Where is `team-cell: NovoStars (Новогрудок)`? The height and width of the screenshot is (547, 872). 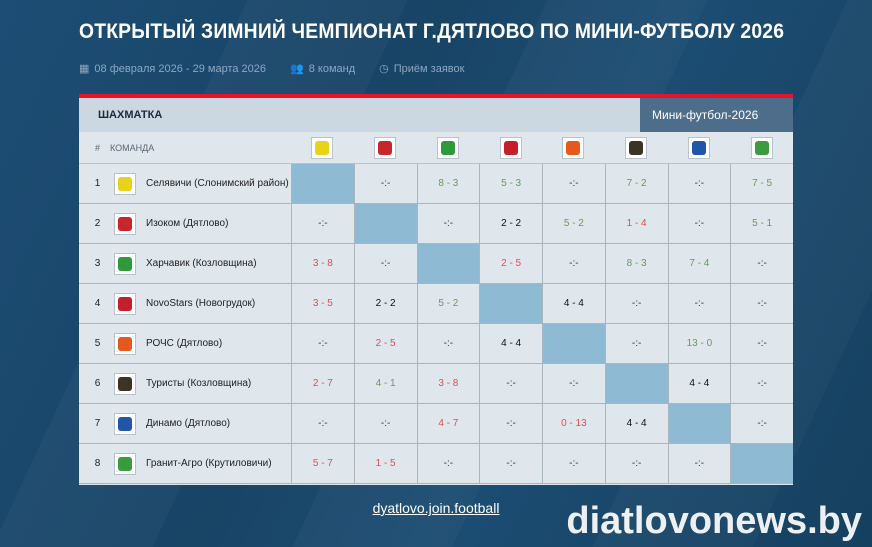 team-cell: NovoStars (Новогрудок) is located at coordinates (200, 303).